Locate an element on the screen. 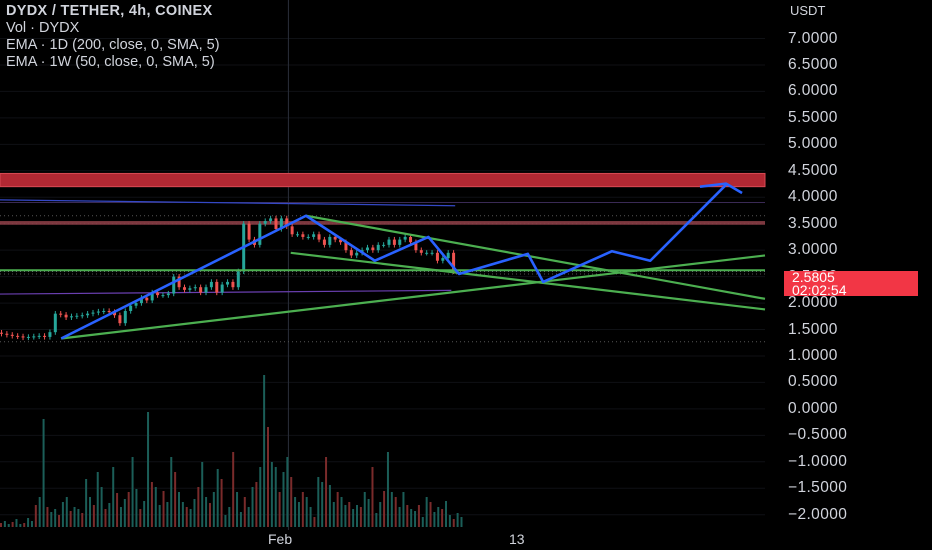  price-tick-label: 1.5000 is located at coordinates (813, 329).